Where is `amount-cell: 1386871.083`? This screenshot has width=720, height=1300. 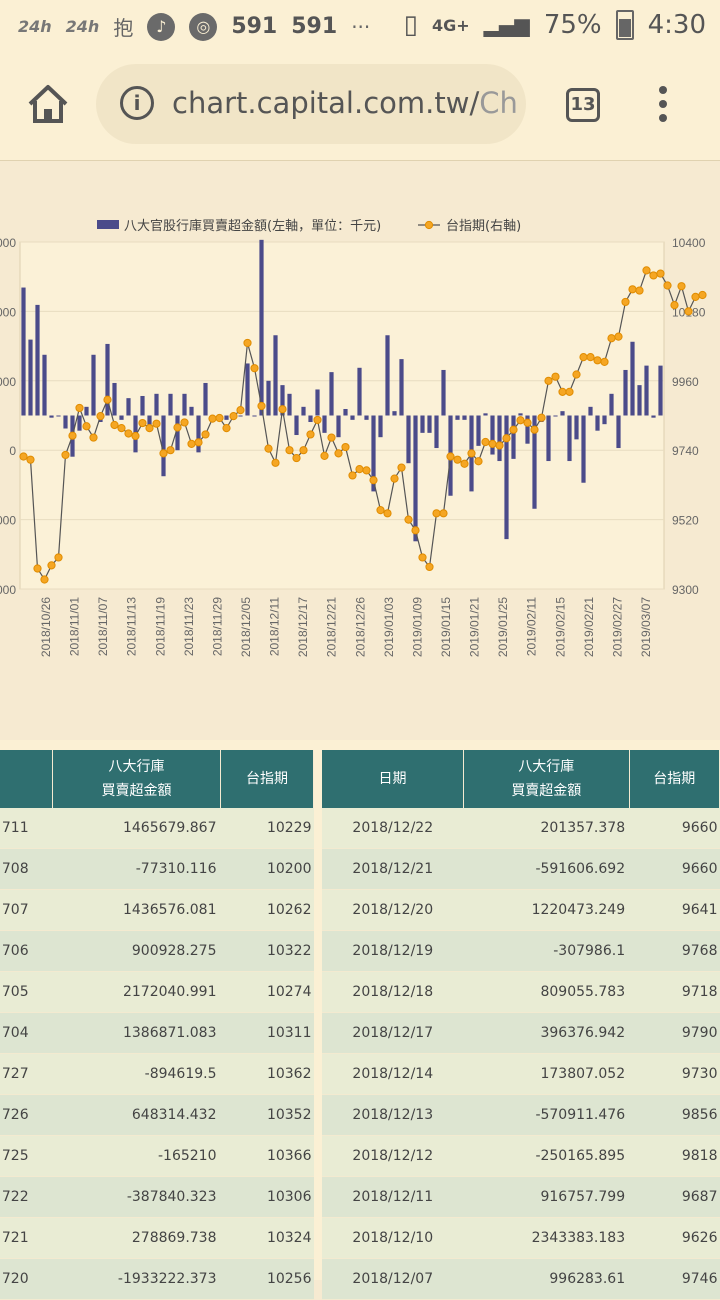 amount-cell: 1386871.083 is located at coordinates (136, 1033).